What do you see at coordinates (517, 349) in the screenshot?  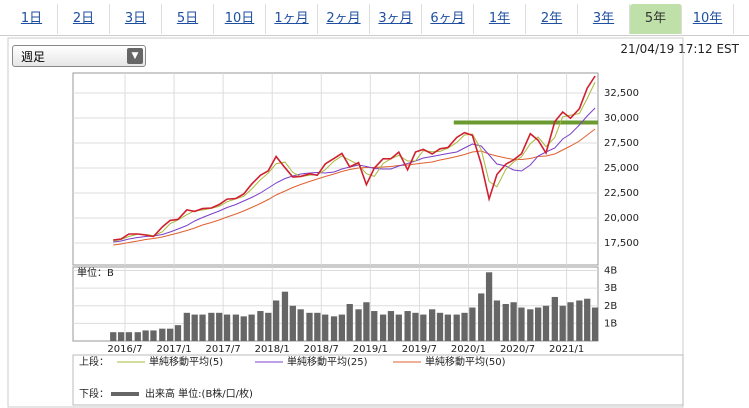 I see `x-tick-label: 2020/7` at bounding box center [517, 349].